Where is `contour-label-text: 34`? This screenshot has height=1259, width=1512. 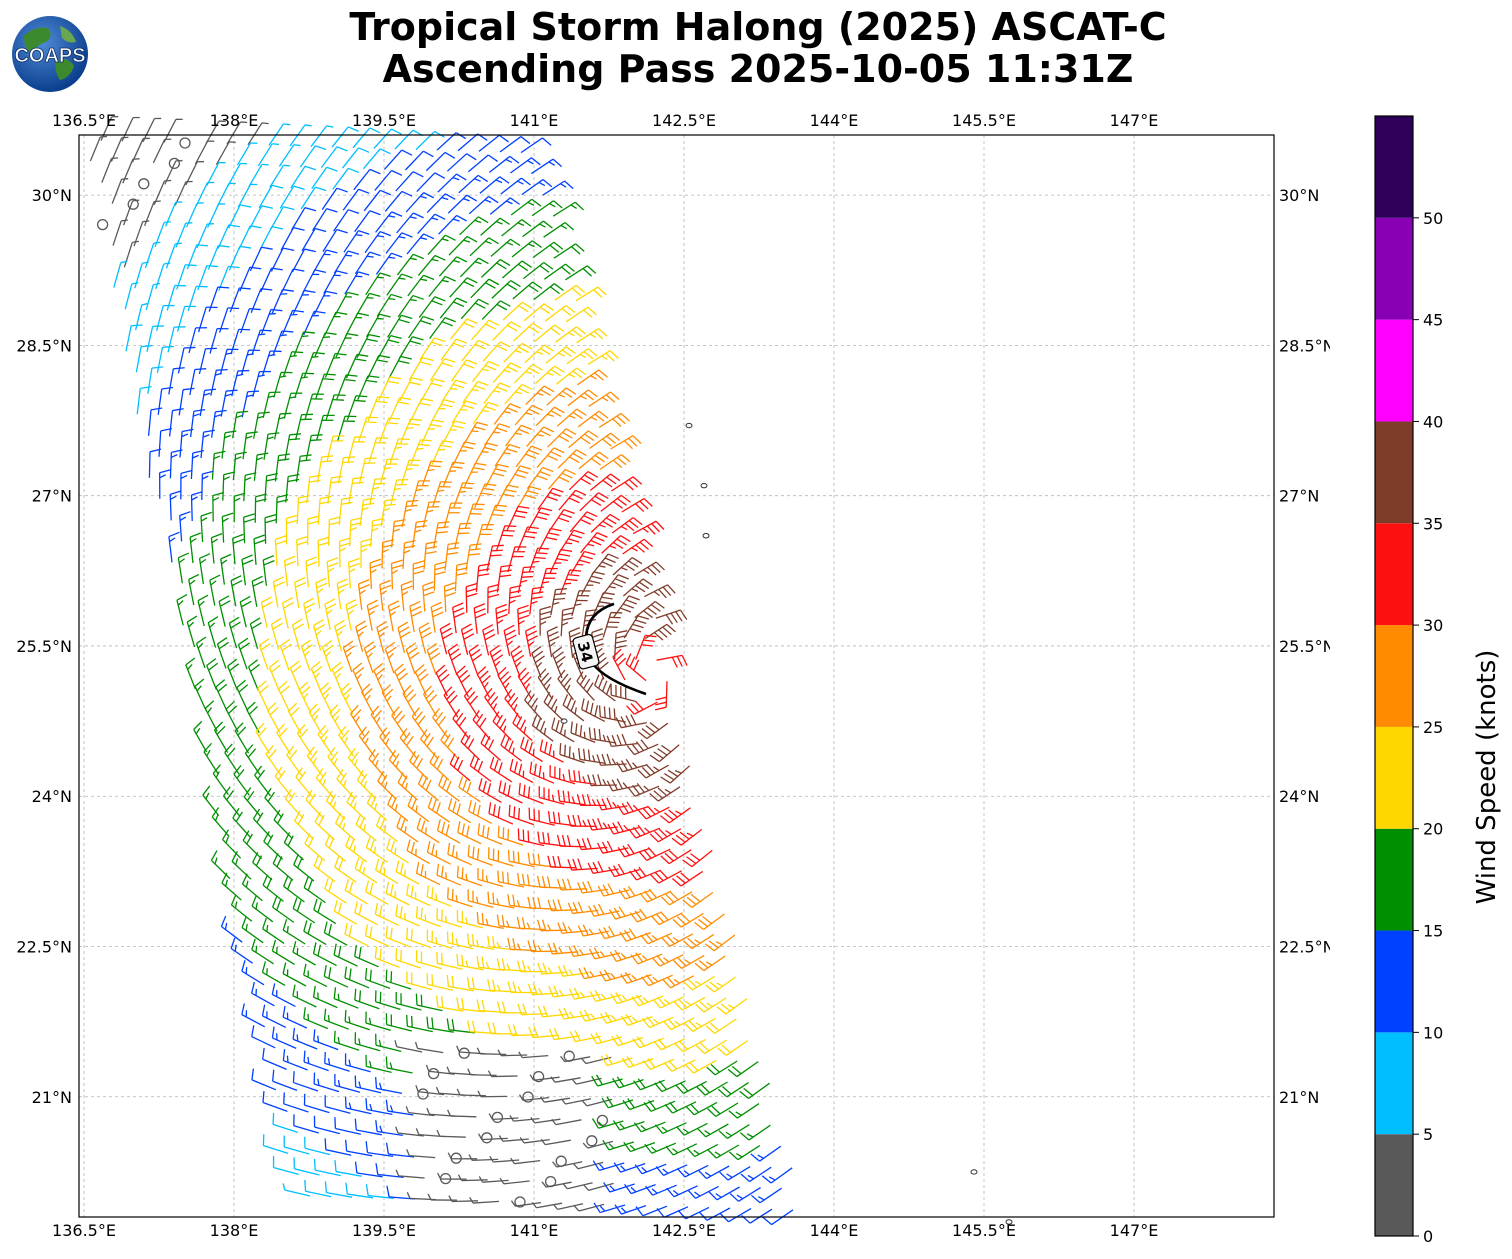
contour-label-text: 34 is located at coordinates (585, 652).